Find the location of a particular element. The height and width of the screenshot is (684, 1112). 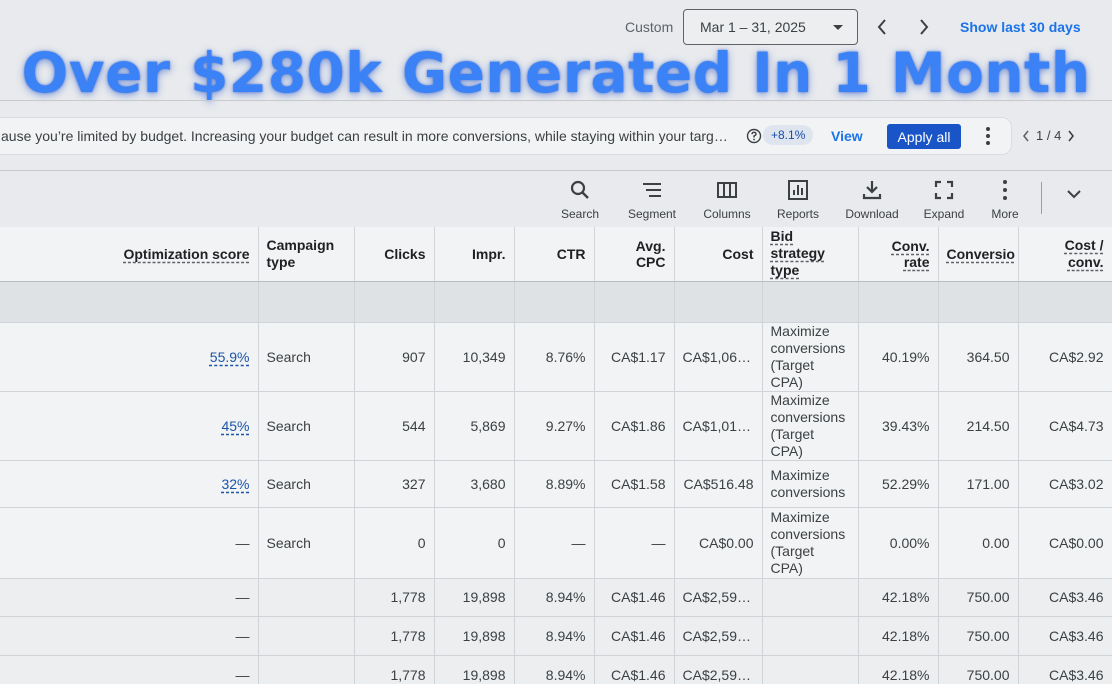

conv-rate-cell: 39.43% is located at coordinates (898, 425).